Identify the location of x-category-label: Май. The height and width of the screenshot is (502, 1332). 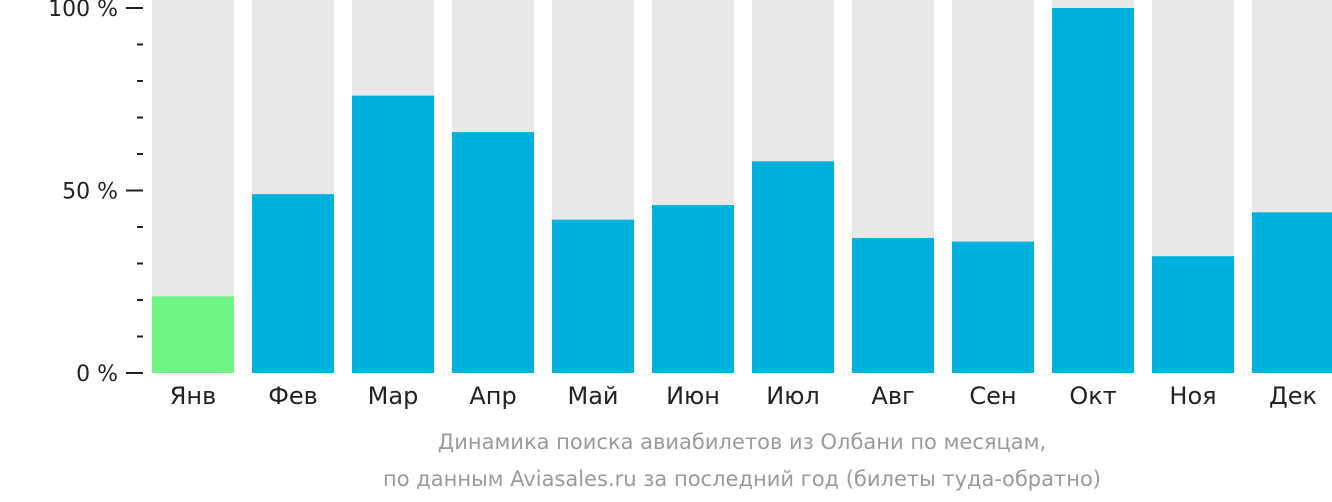
(592, 396).